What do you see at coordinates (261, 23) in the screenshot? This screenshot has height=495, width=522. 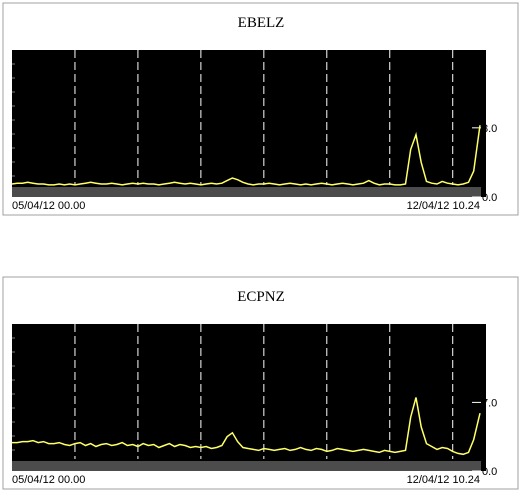 I see `chart-title: EBELZ` at bounding box center [261, 23].